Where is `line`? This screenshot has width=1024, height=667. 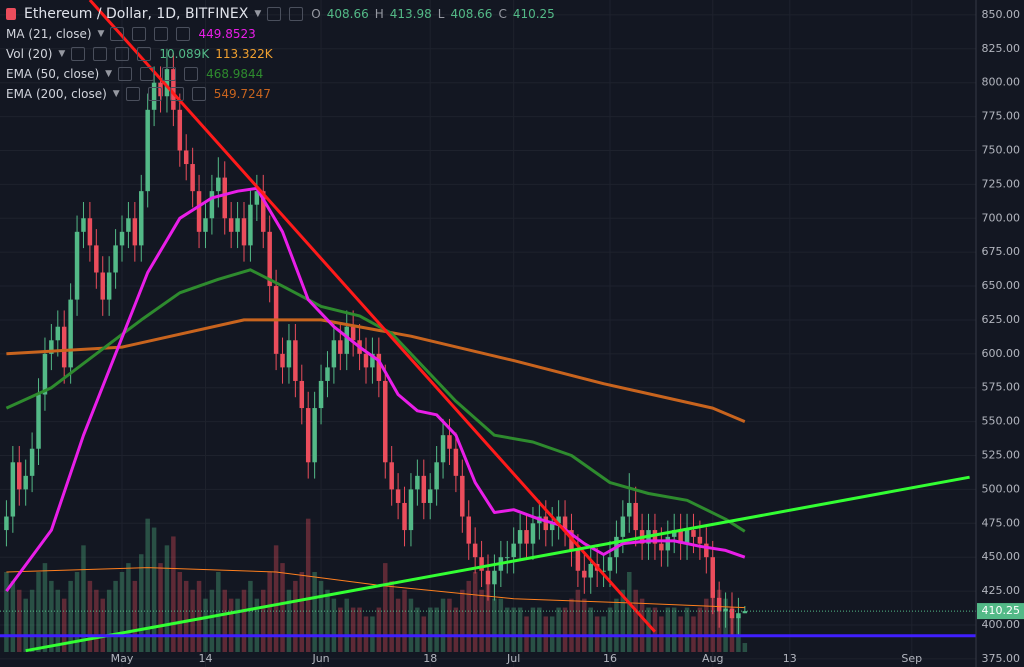
line is located at coordinates (376, 370).